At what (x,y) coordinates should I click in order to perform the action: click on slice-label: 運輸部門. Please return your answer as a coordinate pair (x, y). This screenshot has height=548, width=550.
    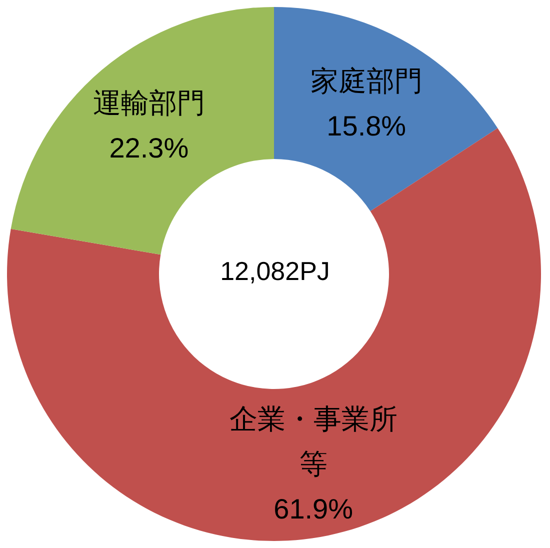
    Looking at the image, I should click on (148, 103).